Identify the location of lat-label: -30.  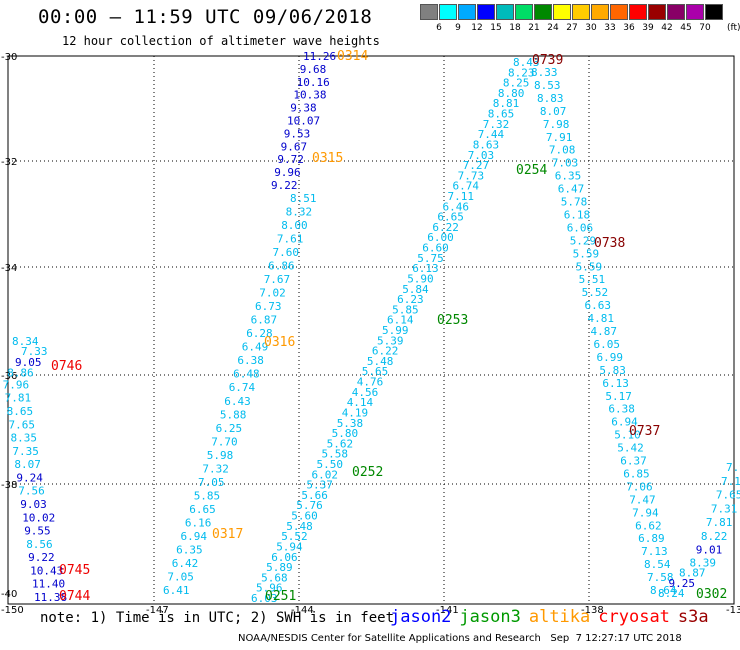
(9, 57).